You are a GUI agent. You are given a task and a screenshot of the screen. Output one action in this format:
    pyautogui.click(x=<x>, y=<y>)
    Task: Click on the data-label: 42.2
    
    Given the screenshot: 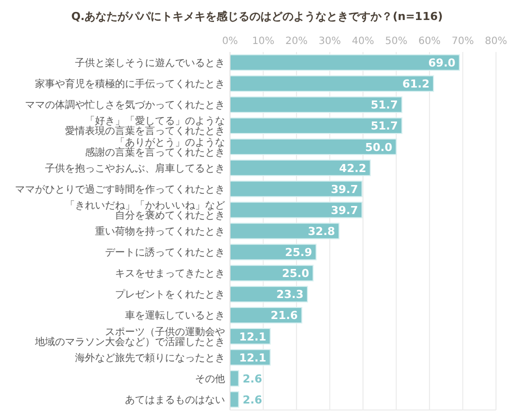 What is the action you would take?
    pyautogui.click(x=352, y=168)
    